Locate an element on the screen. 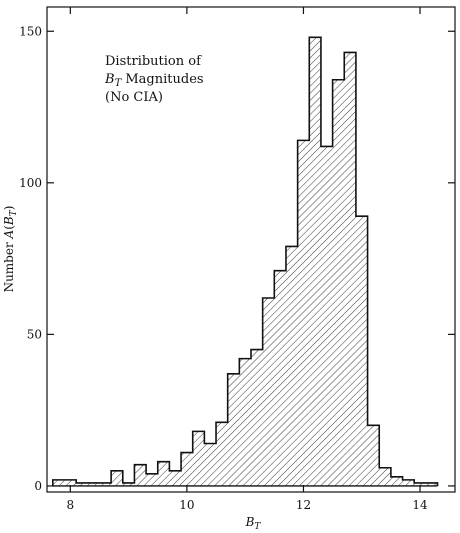 This screenshot has height=533, width=460. annotation-bt-main: B is located at coordinates (109, 79).